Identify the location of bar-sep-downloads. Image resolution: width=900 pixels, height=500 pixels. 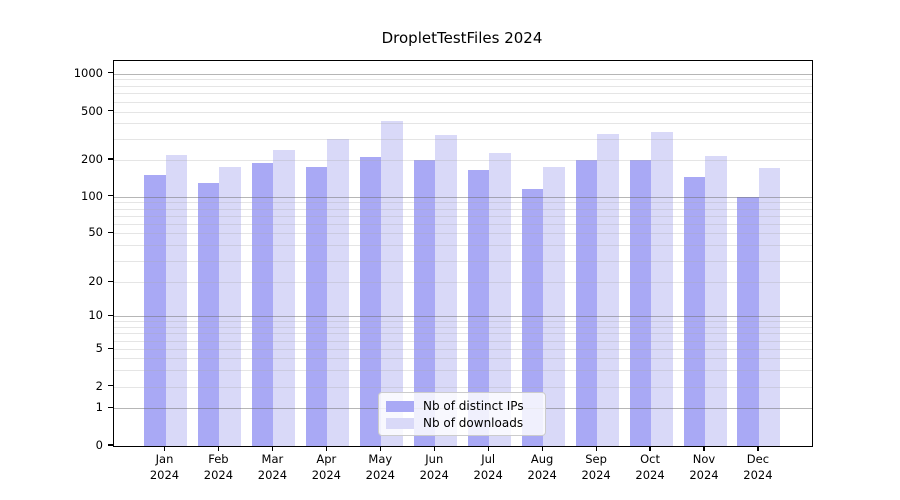
(608, 289).